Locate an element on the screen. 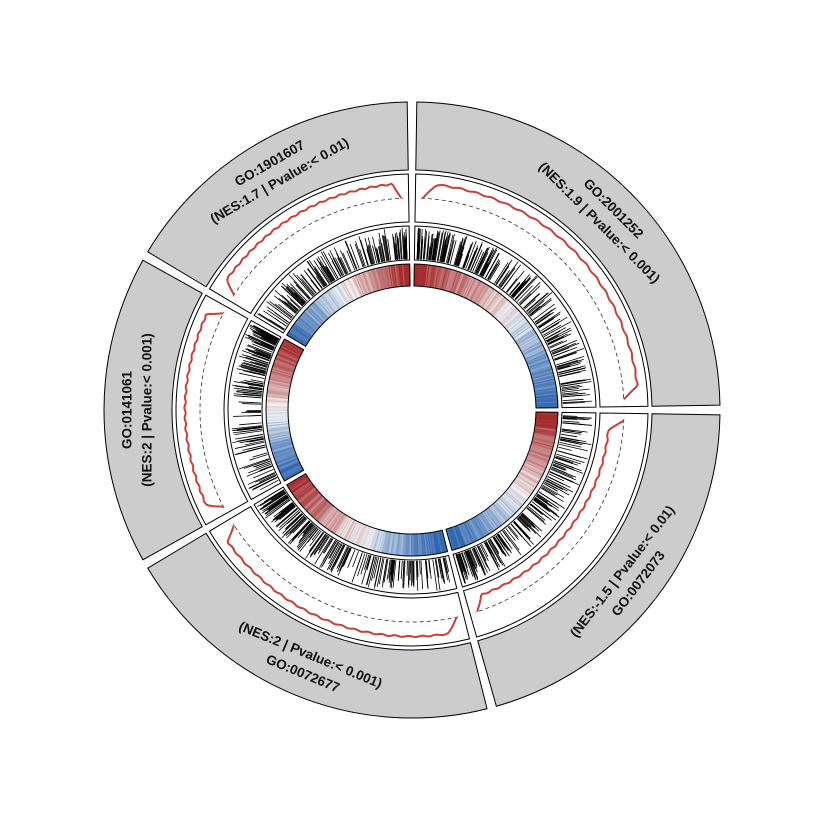 Image resolution: width=825 pixels, height=825 pixels. sector-label-stats-go-0141061: (NES:2 | Pvalue:< 0.001) is located at coordinates (147, 409).